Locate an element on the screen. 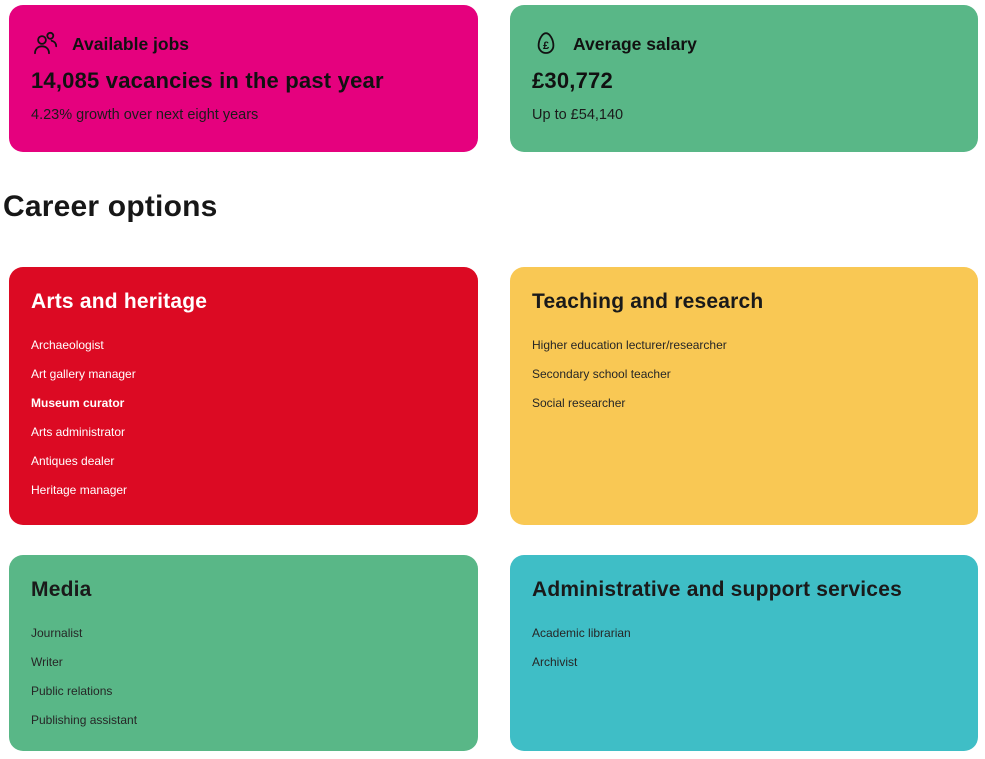  average-salary-card: £ Average salary £30,772 Up to £54,140 is located at coordinates (744, 78).